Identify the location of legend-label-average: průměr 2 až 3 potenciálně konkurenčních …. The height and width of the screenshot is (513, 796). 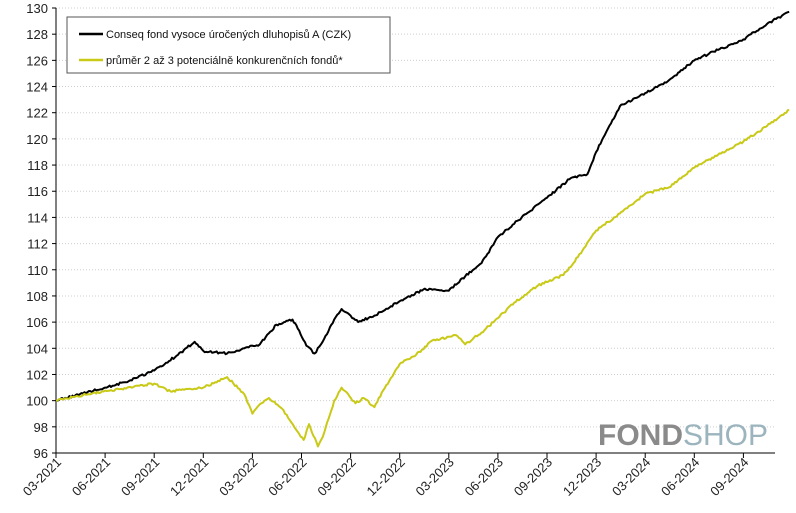
(224, 61).